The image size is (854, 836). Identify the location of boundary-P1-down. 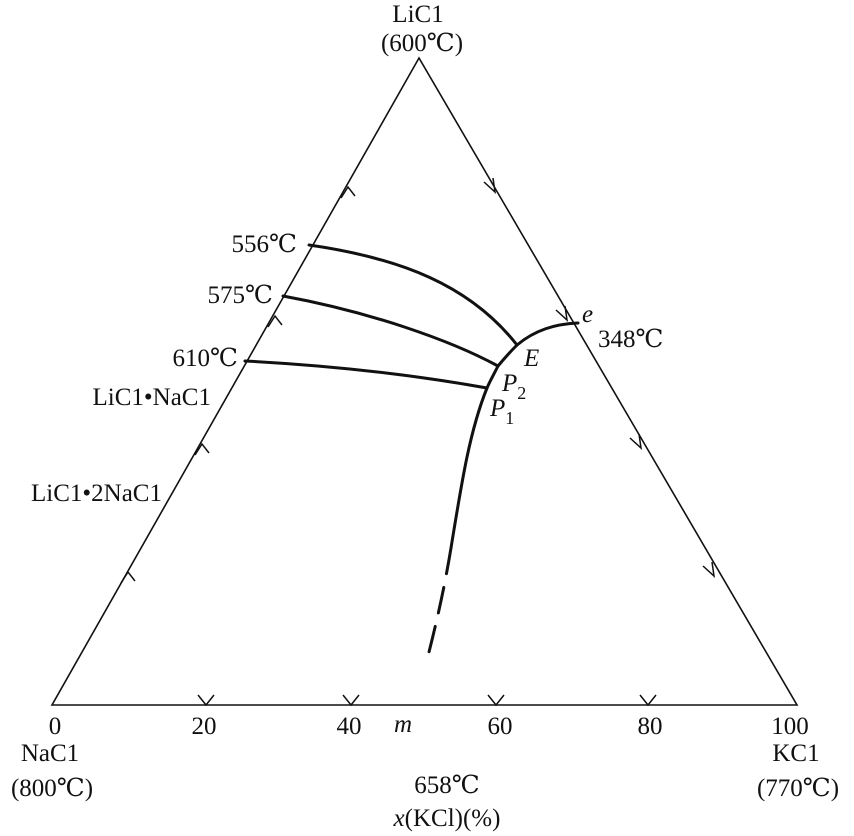
(469, 468).